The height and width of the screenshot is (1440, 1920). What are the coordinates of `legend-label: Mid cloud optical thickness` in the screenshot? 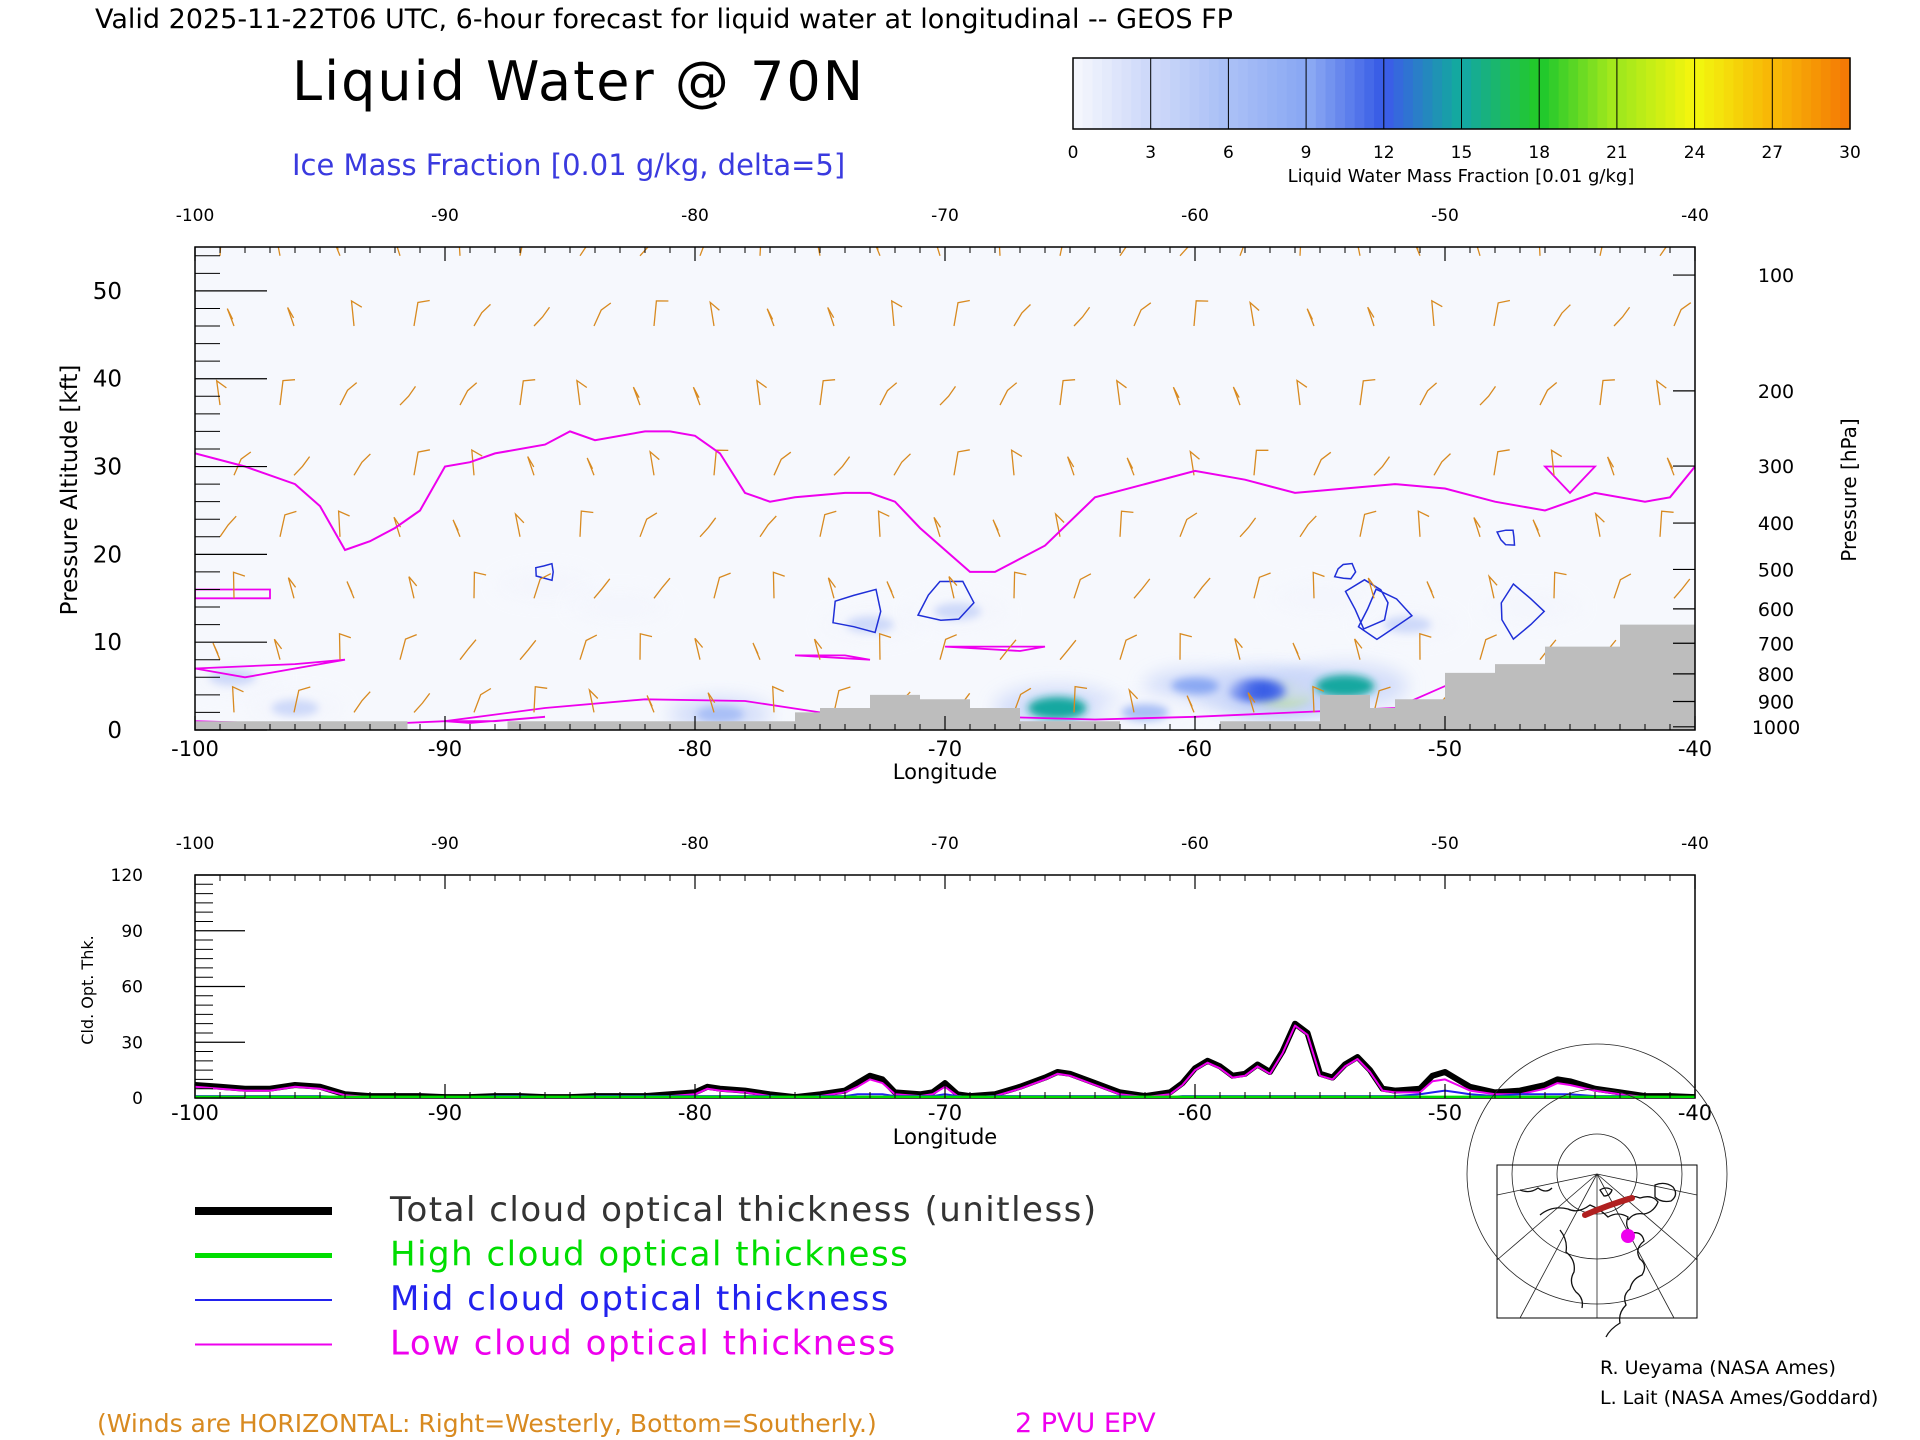 It's located at (640, 1299).